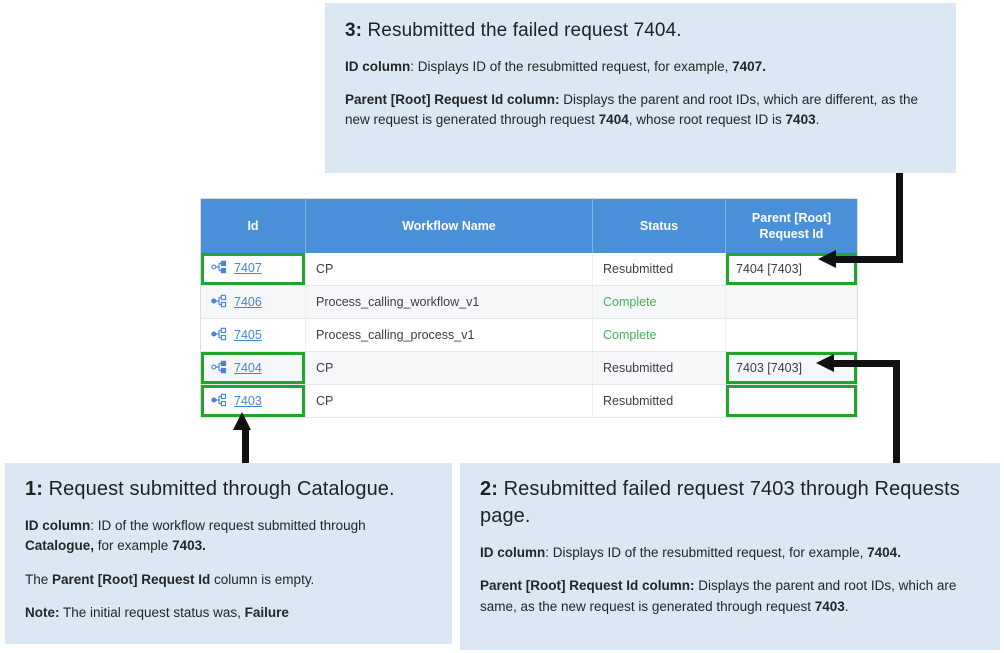 This screenshot has width=1004, height=653. Describe the element at coordinates (245, 446) in the screenshot. I see `arrow-step1-vertical-line` at that location.